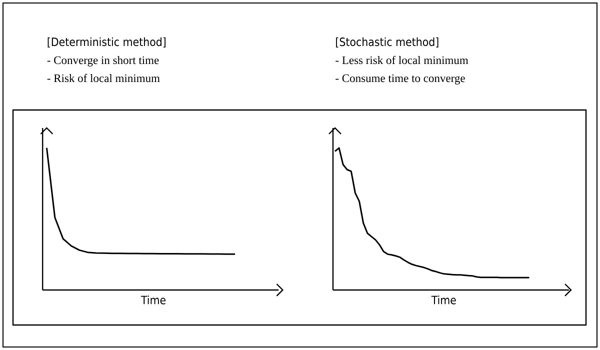  I want to click on text: - Less risk of local minimum, so click(402, 60).